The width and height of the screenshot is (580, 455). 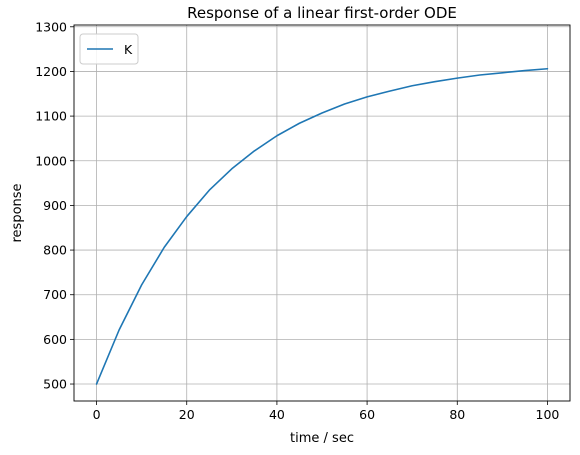 I want to click on y-tick-label: 1300, so click(x=51, y=26).